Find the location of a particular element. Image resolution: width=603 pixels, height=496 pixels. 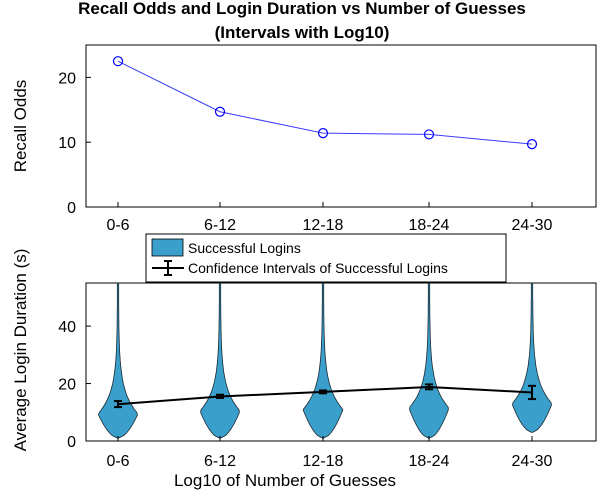

legend-violin-swatch is located at coordinates (167, 247).